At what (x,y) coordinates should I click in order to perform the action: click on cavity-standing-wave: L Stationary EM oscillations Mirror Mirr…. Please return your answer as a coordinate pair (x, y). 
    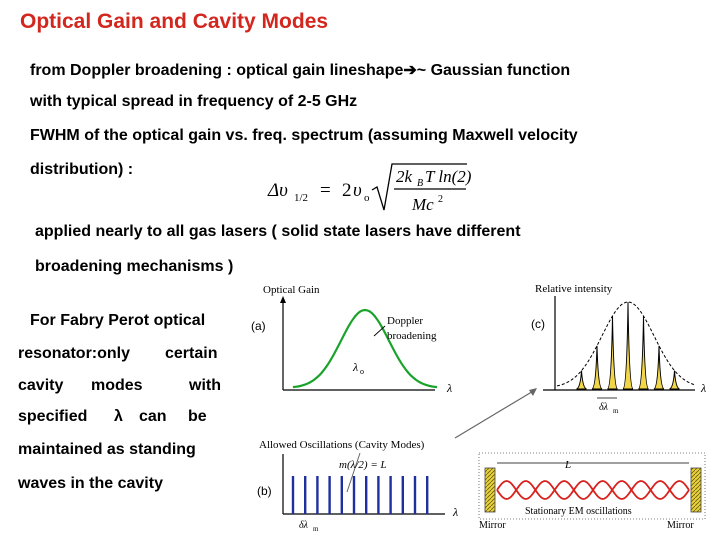
    Looking at the image, I should click on (592, 491).